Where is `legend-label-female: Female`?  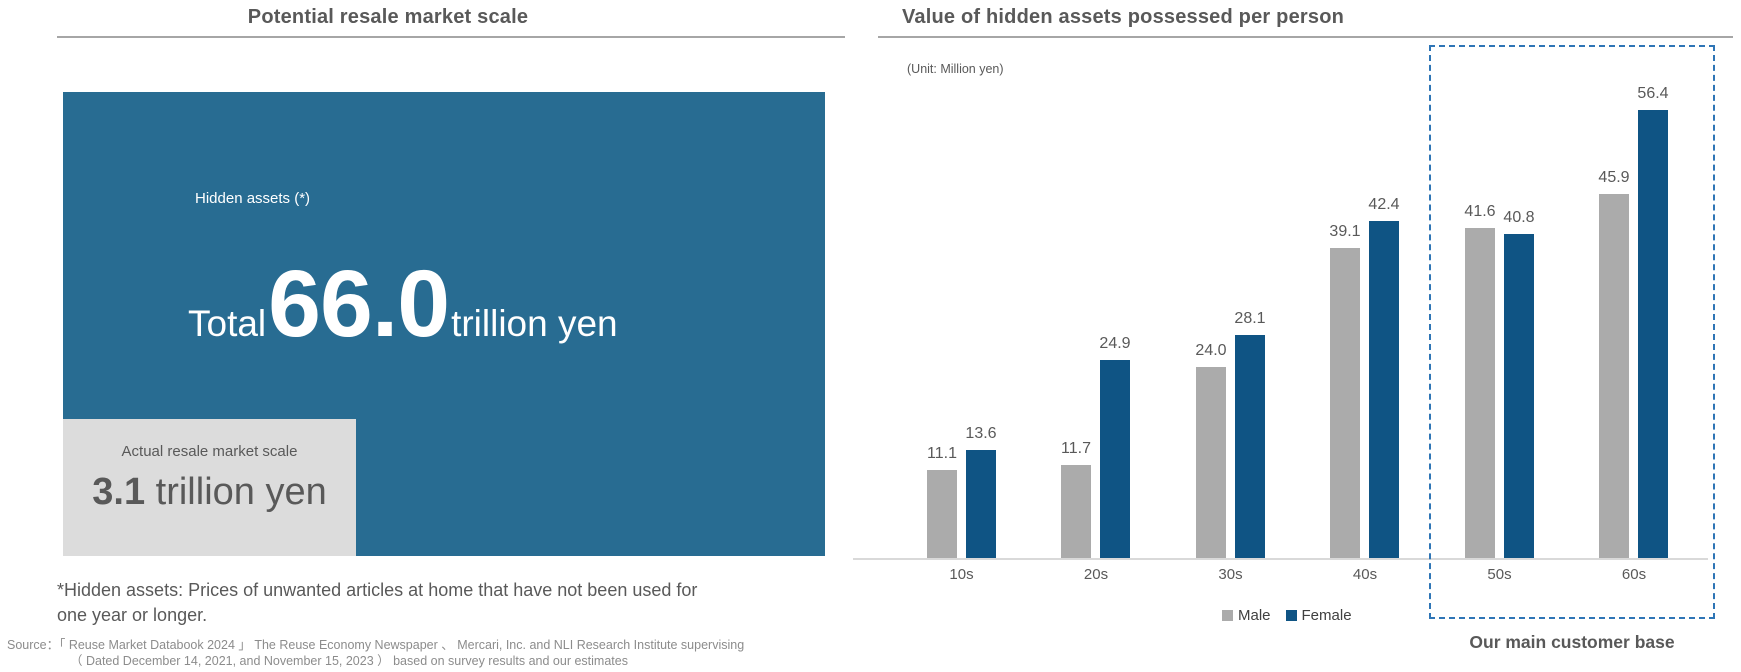
legend-label-female: Female is located at coordinates (1326, 615).